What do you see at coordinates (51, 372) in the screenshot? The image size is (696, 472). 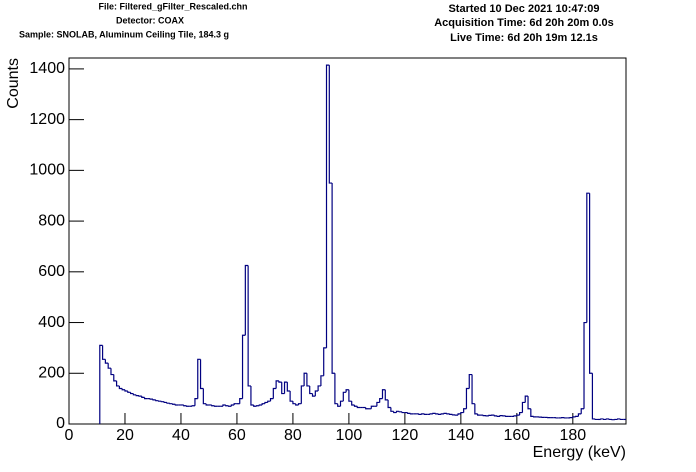 I see `y-tick-label: 200` at bounding box center [51, 372].